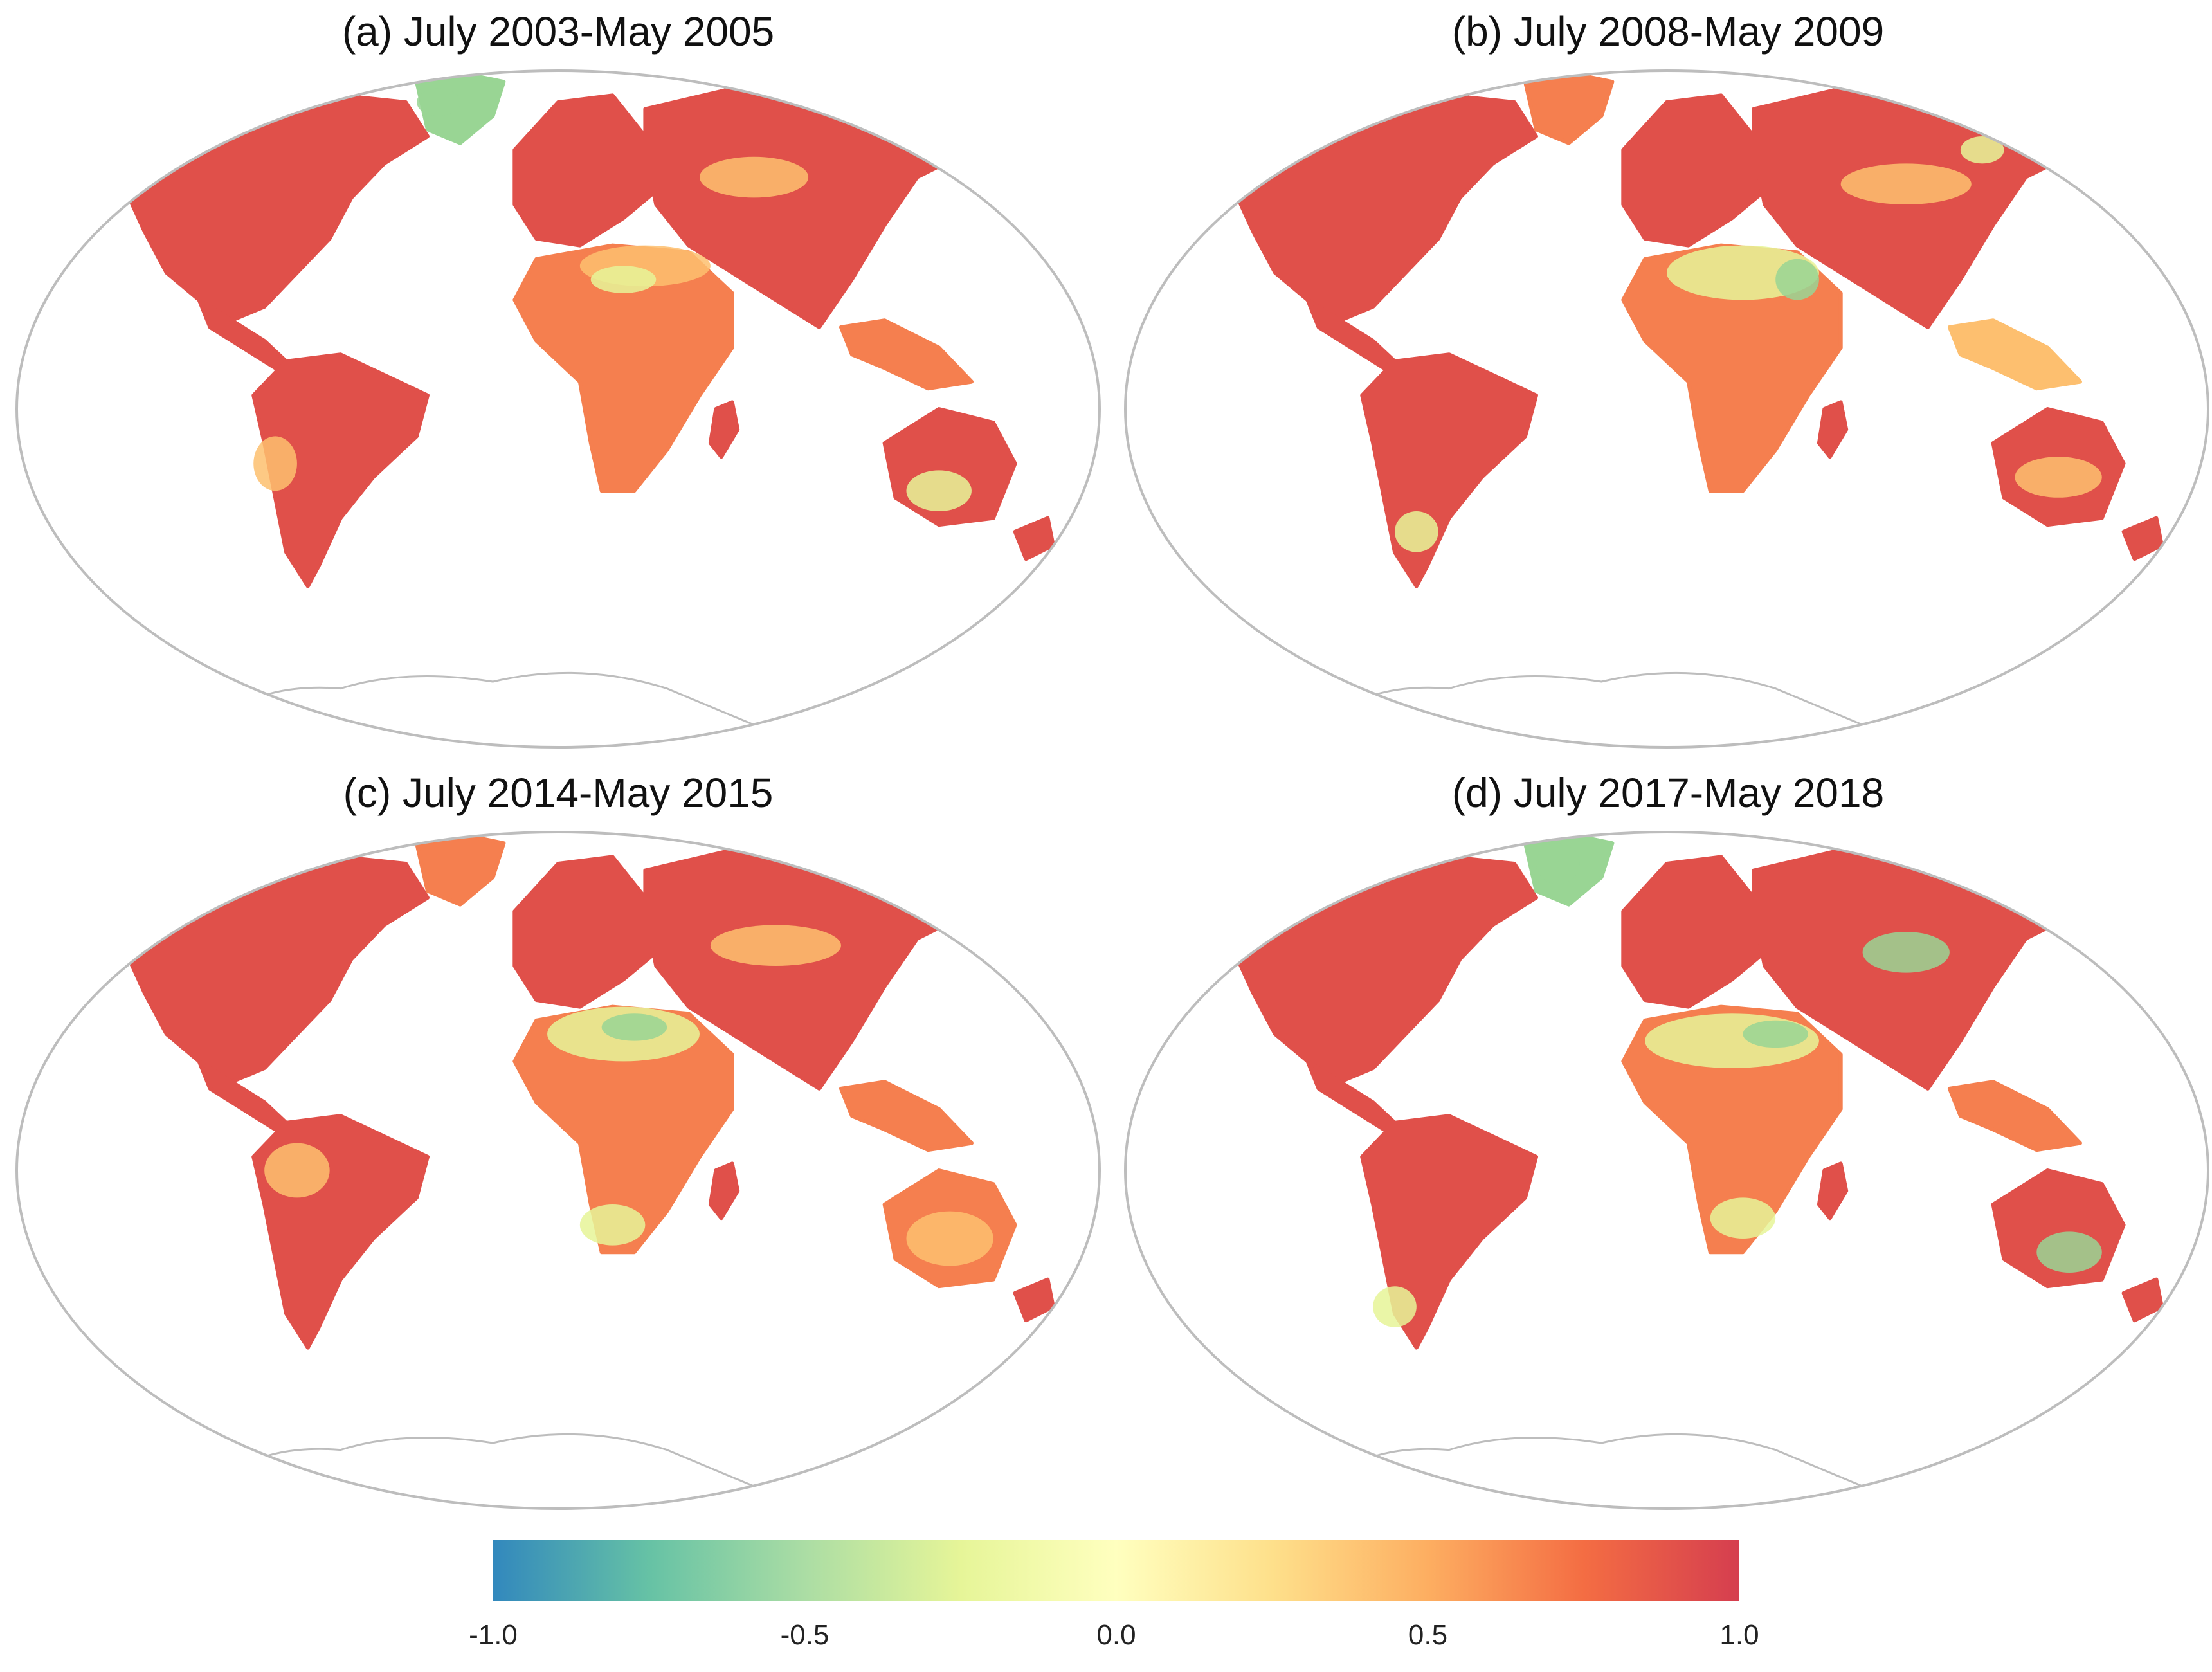 The width and height of the screenshot is (2212, 1672). What do you see at coordinates (1116, 1571) in the screenshot?
I see `colorbar` at bounding box center [1116, 1571].